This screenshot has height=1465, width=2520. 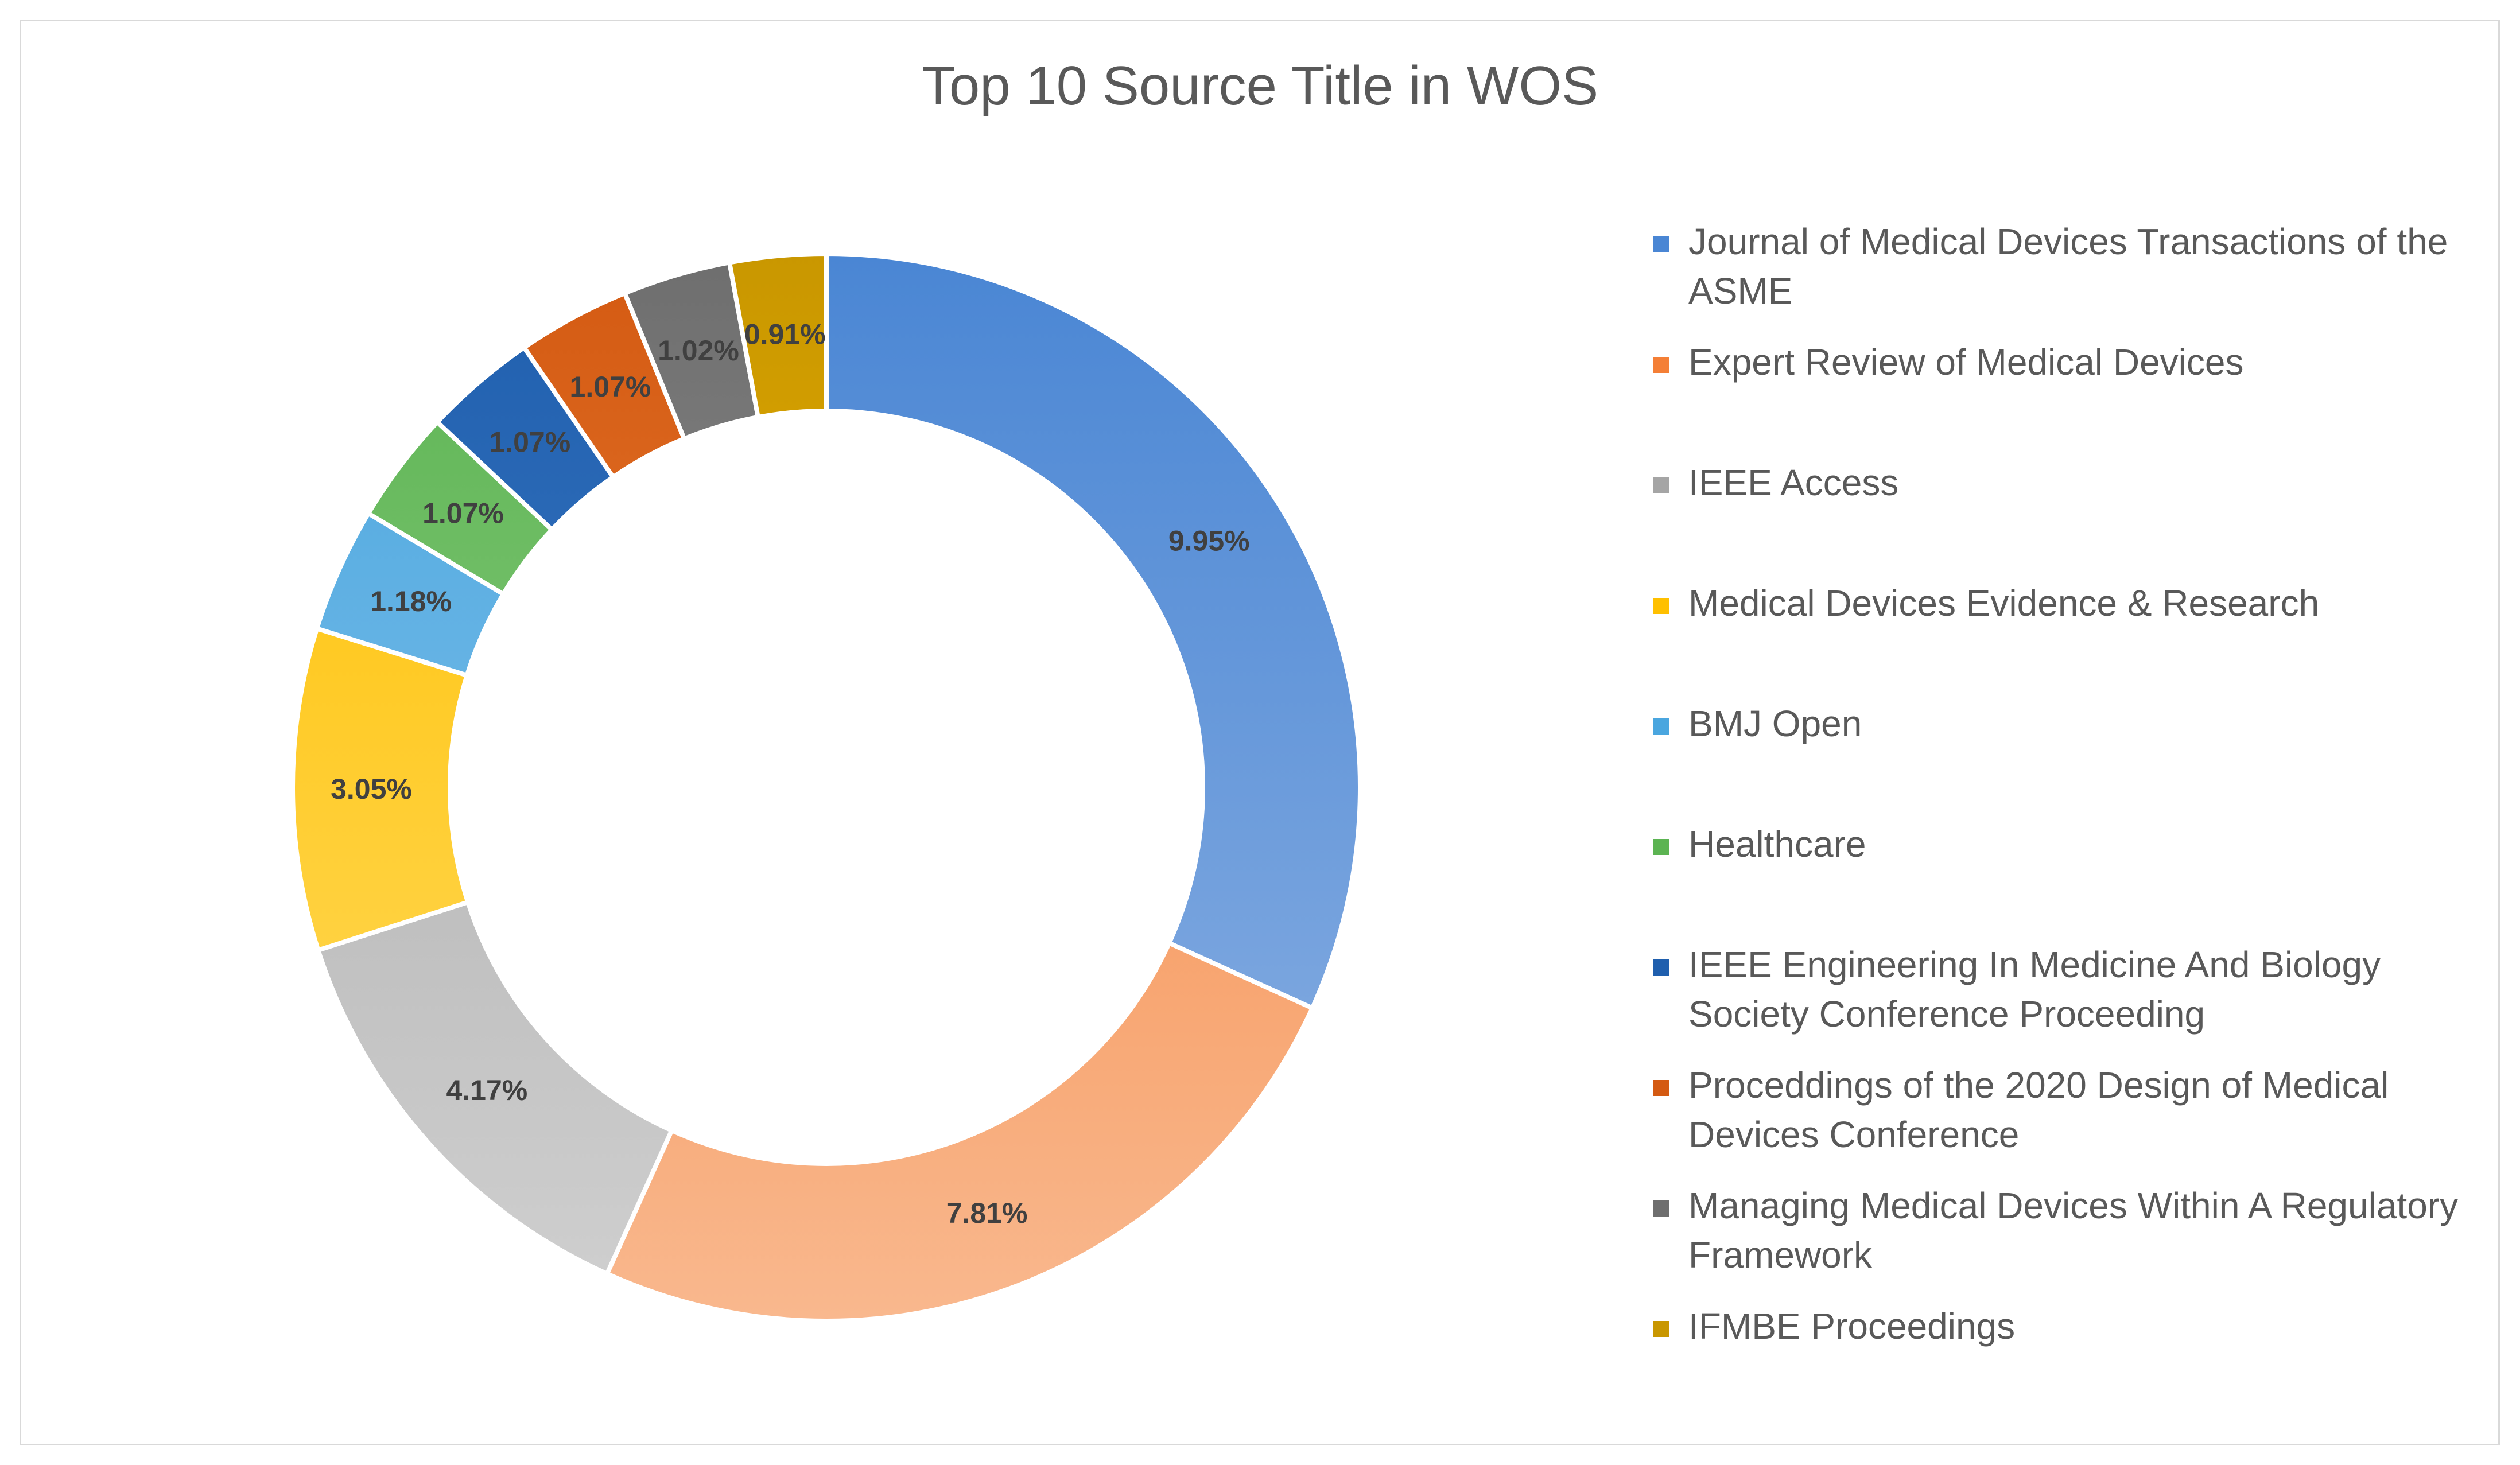 I want to click on legend-item: Medical Devices Evidence & Research, so click(x=2072, y=603).